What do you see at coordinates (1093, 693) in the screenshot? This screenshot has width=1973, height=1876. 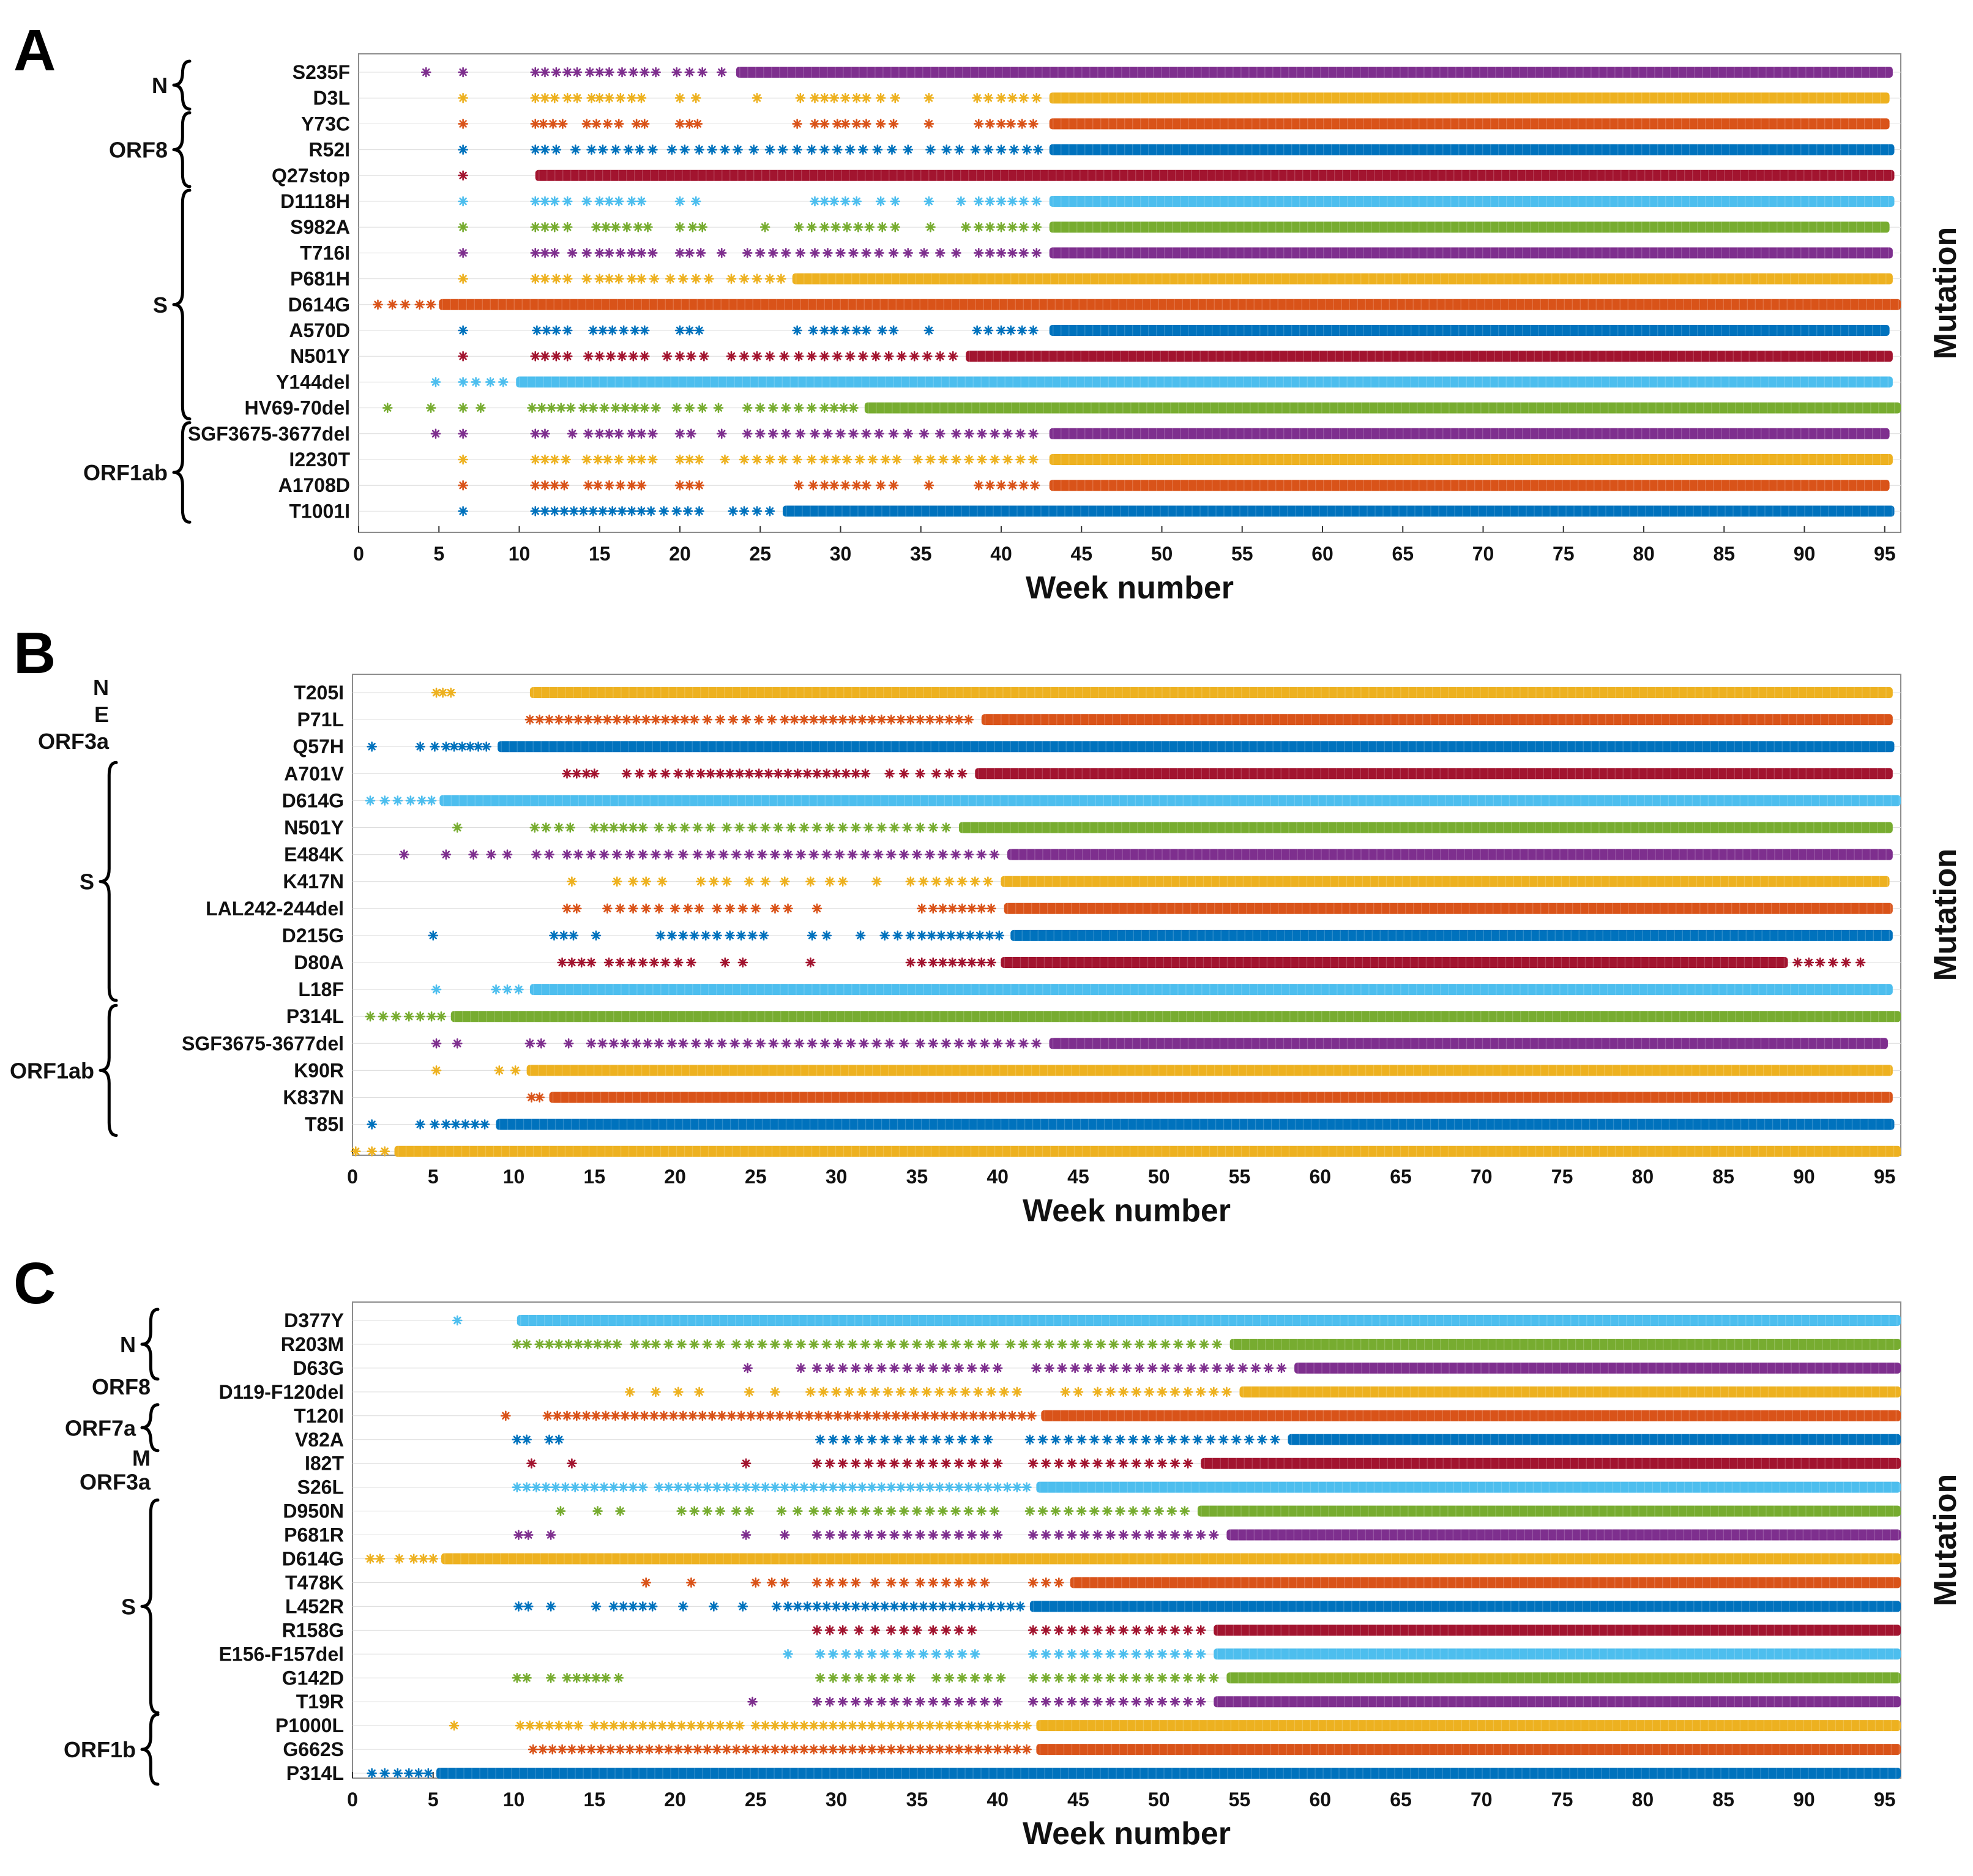 I see `series-t205i: T205I` at bounding box center [1093, 693].